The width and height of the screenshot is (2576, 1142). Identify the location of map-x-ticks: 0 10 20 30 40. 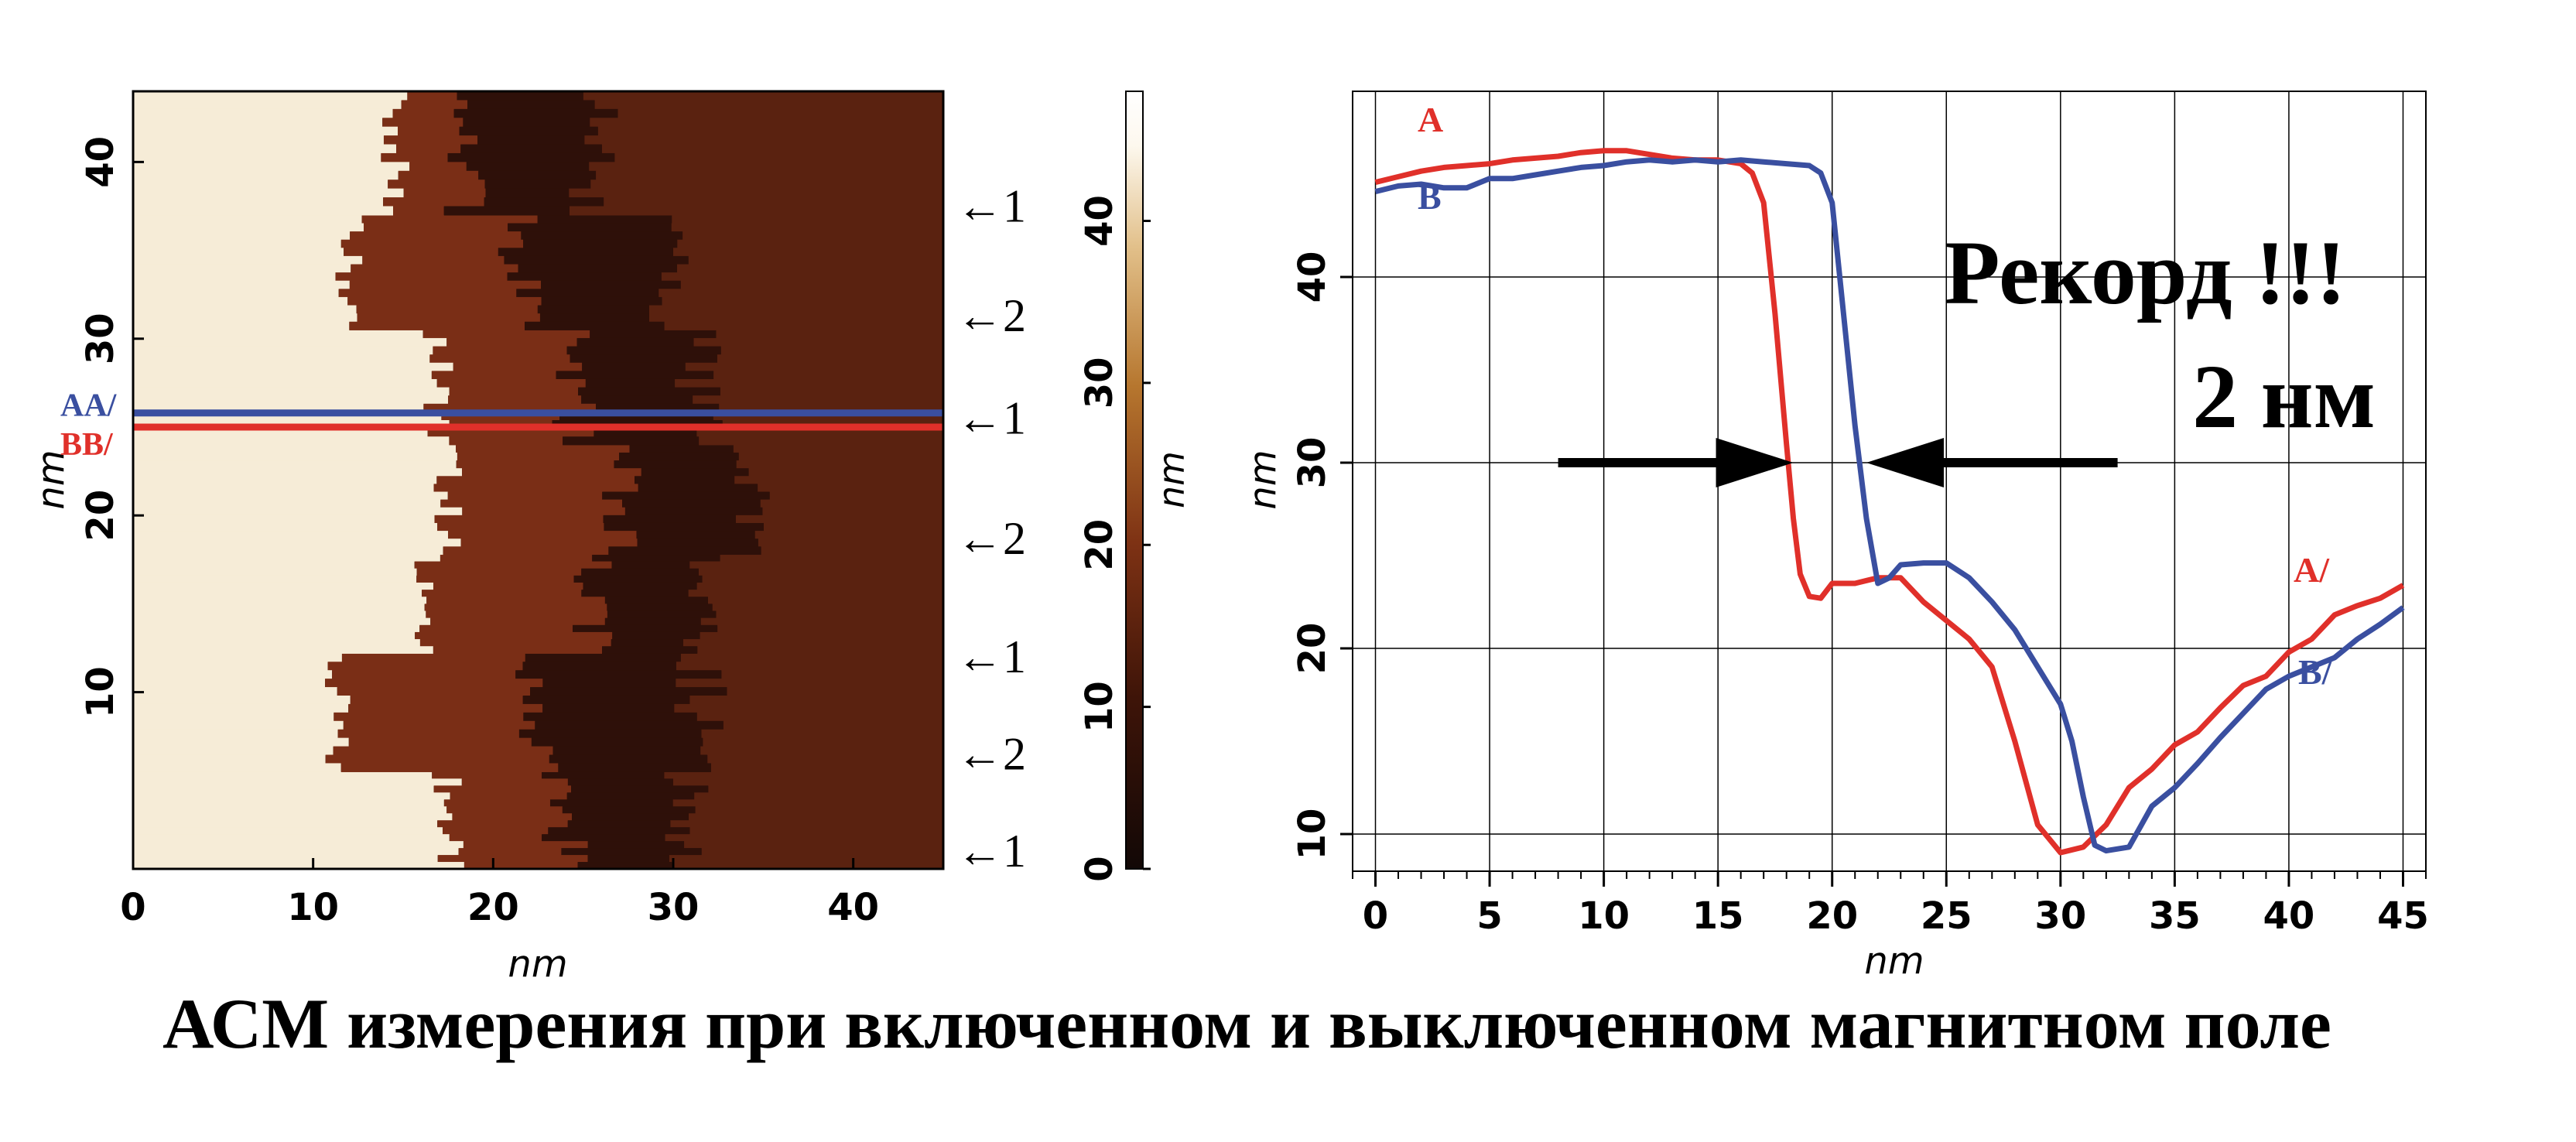
(499, 893).